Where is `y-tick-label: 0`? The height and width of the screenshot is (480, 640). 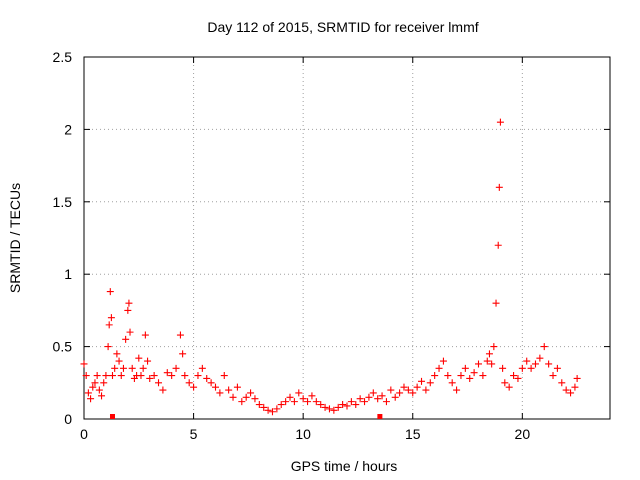
y-tick-label: 0 is located at coordinates (68, 419).